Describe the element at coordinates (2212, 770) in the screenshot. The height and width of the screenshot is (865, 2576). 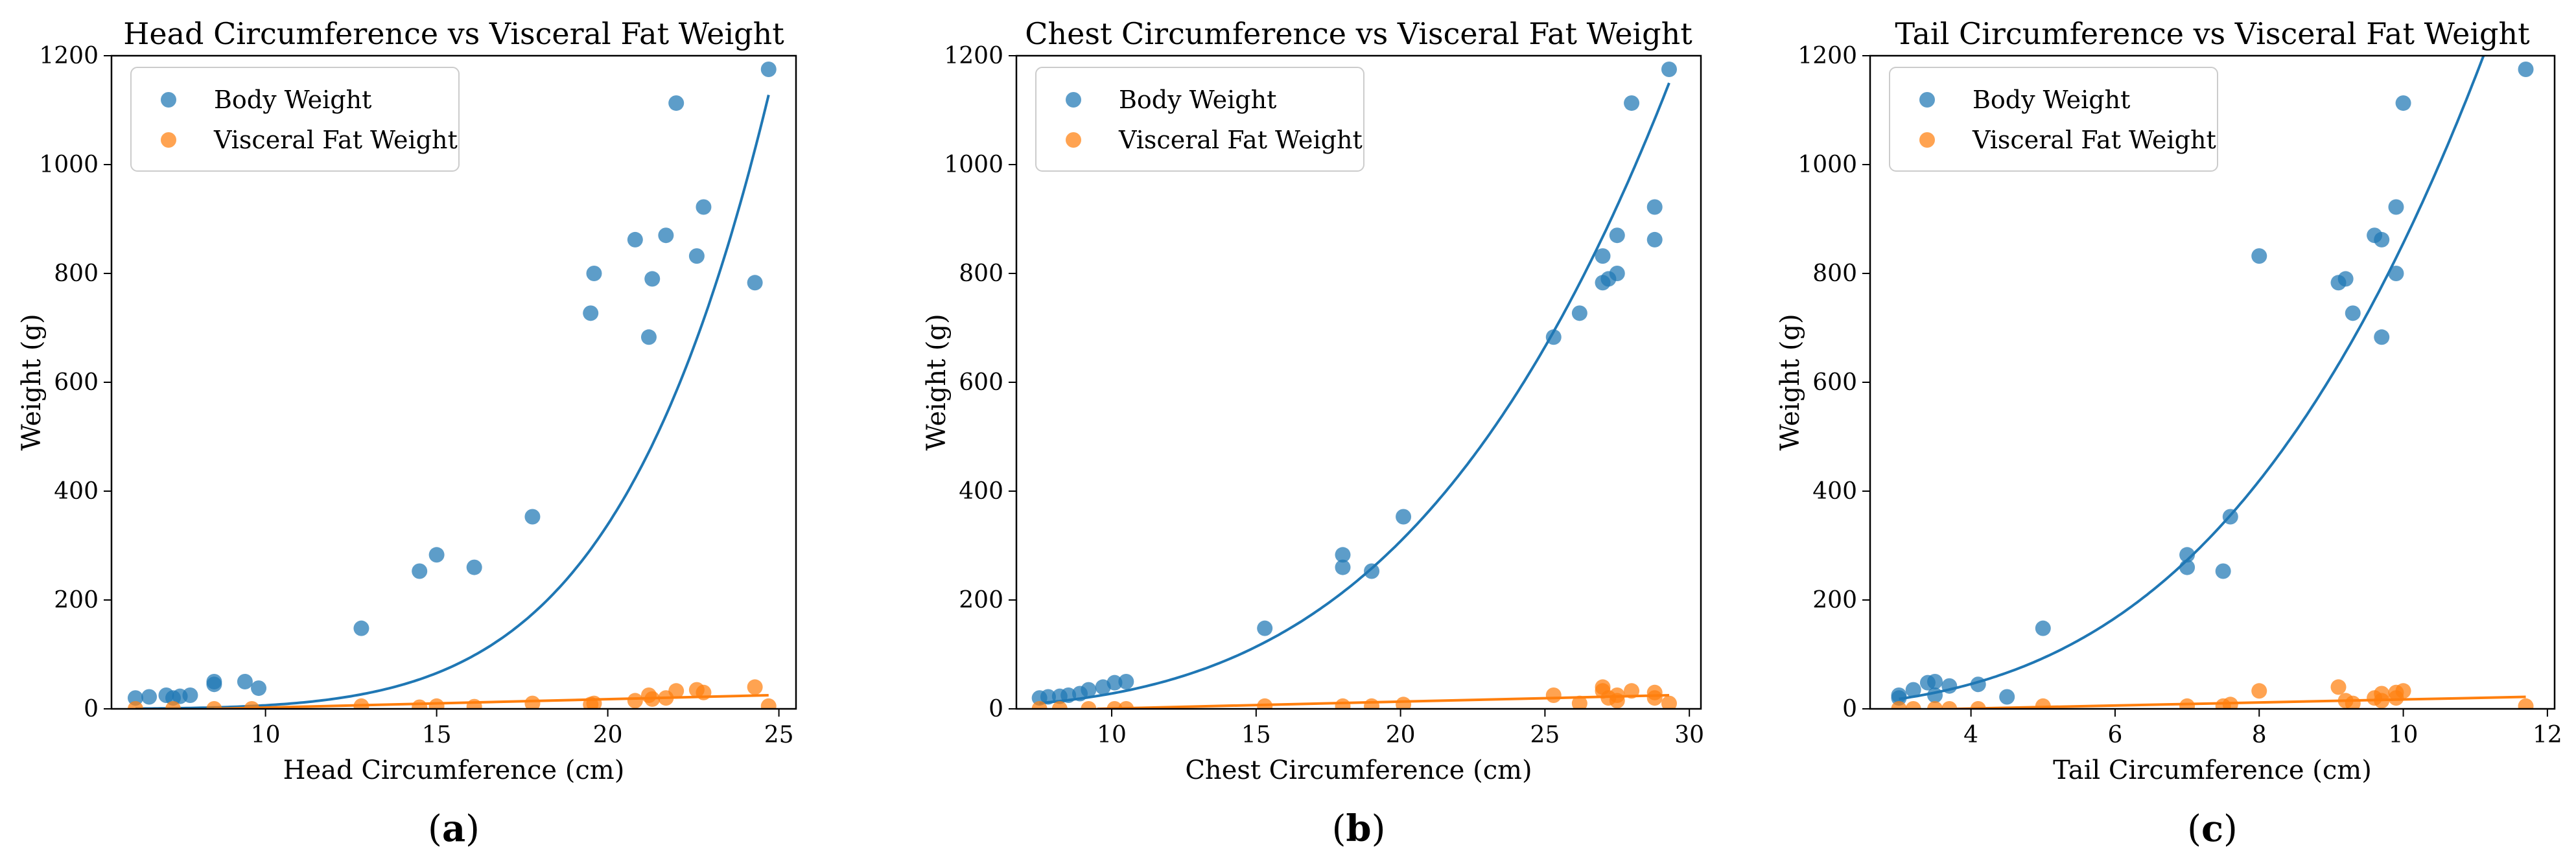
I see `x-axis-label: Tail Circumference (cm)` at that location.